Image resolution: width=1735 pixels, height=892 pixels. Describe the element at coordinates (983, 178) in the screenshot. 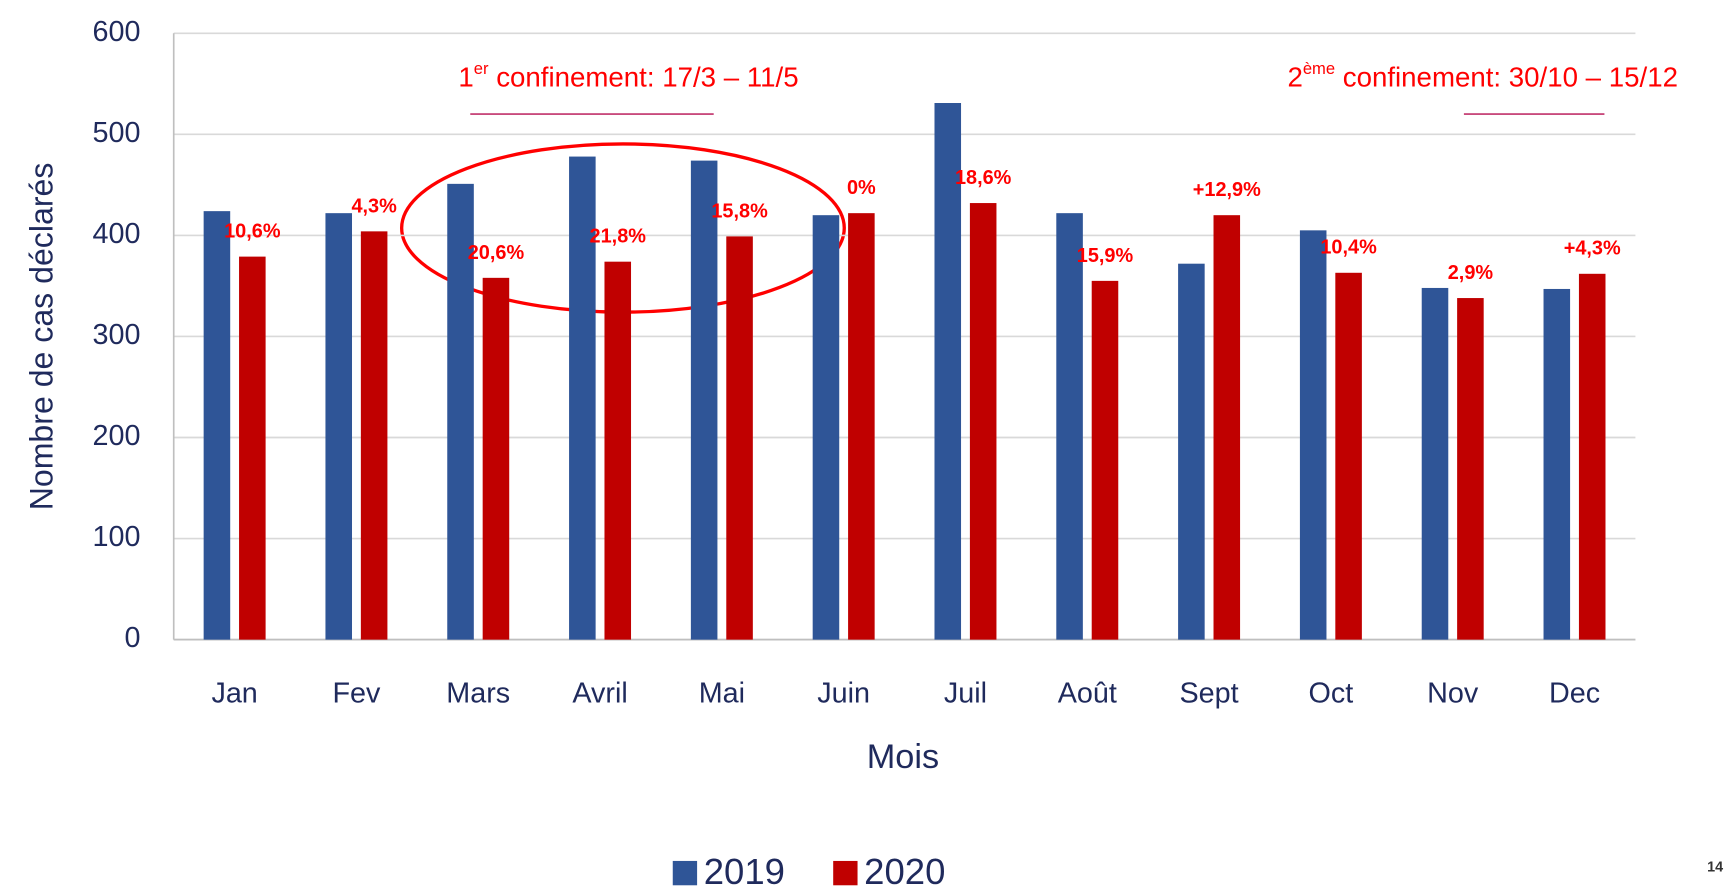

I see `change-label: 18,6%` at that location.